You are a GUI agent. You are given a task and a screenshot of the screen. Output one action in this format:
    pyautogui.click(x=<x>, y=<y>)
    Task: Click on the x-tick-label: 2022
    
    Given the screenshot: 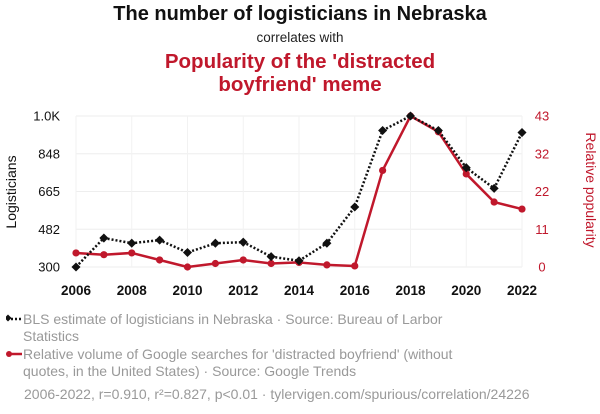 What is the action you would take?
    pyautogui.click(x=522, y=290)
    